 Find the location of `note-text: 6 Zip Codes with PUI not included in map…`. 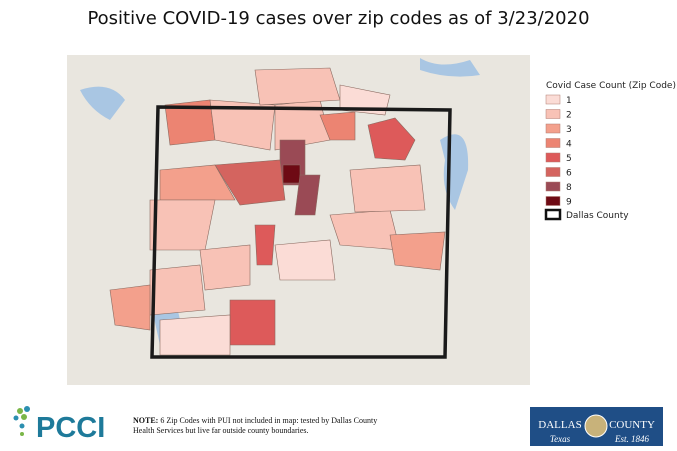

note-text: 6 Zip Codes with PUI not included in map… is located at coordinates (255, 425).